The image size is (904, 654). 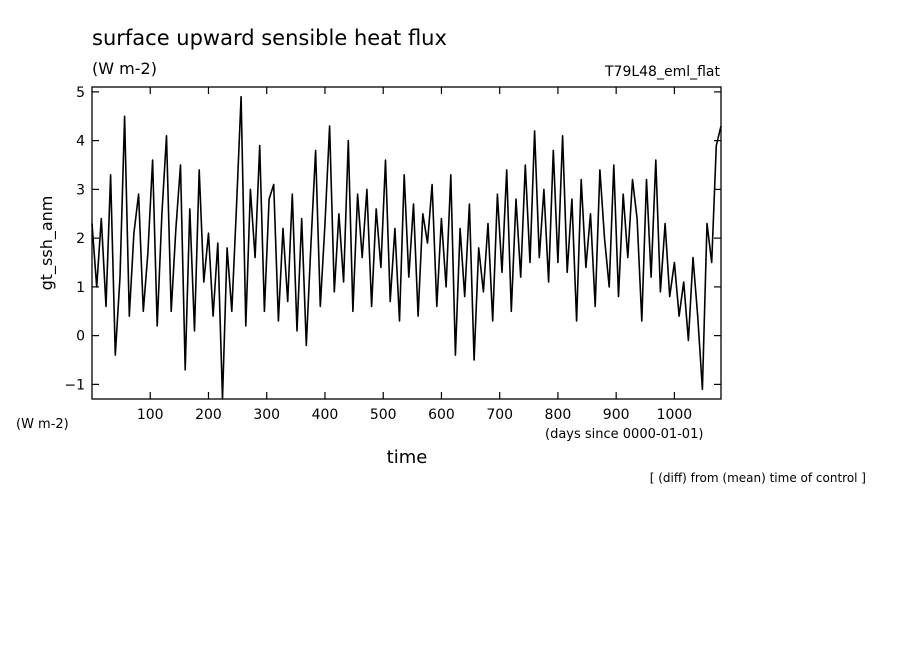 I want to click on run-label: T79L48_eml_flat, so click(x=662, y=72).